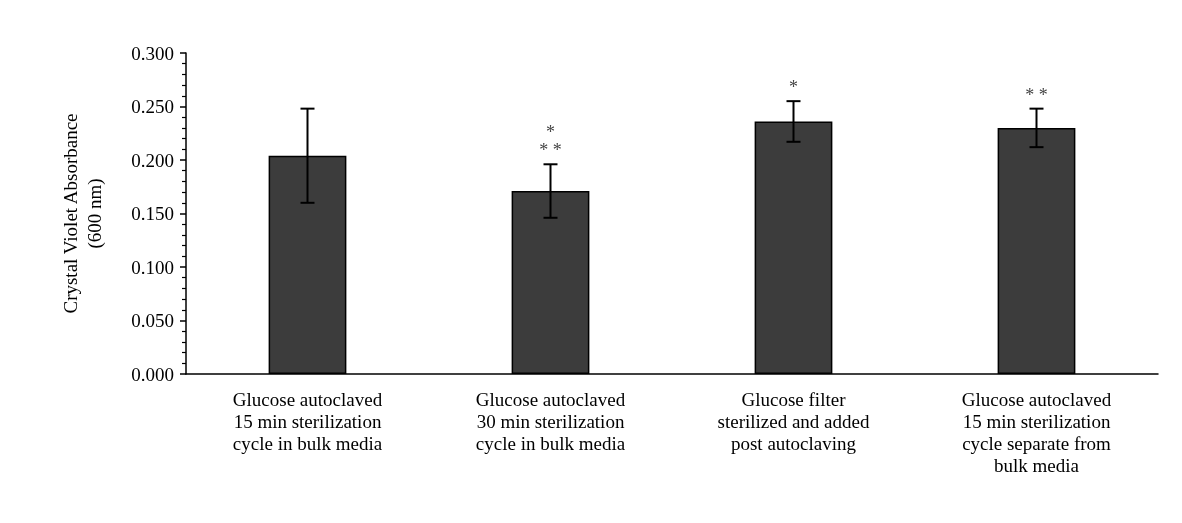  I want to click on y-tick-label: 0.200, so click(152, 160).